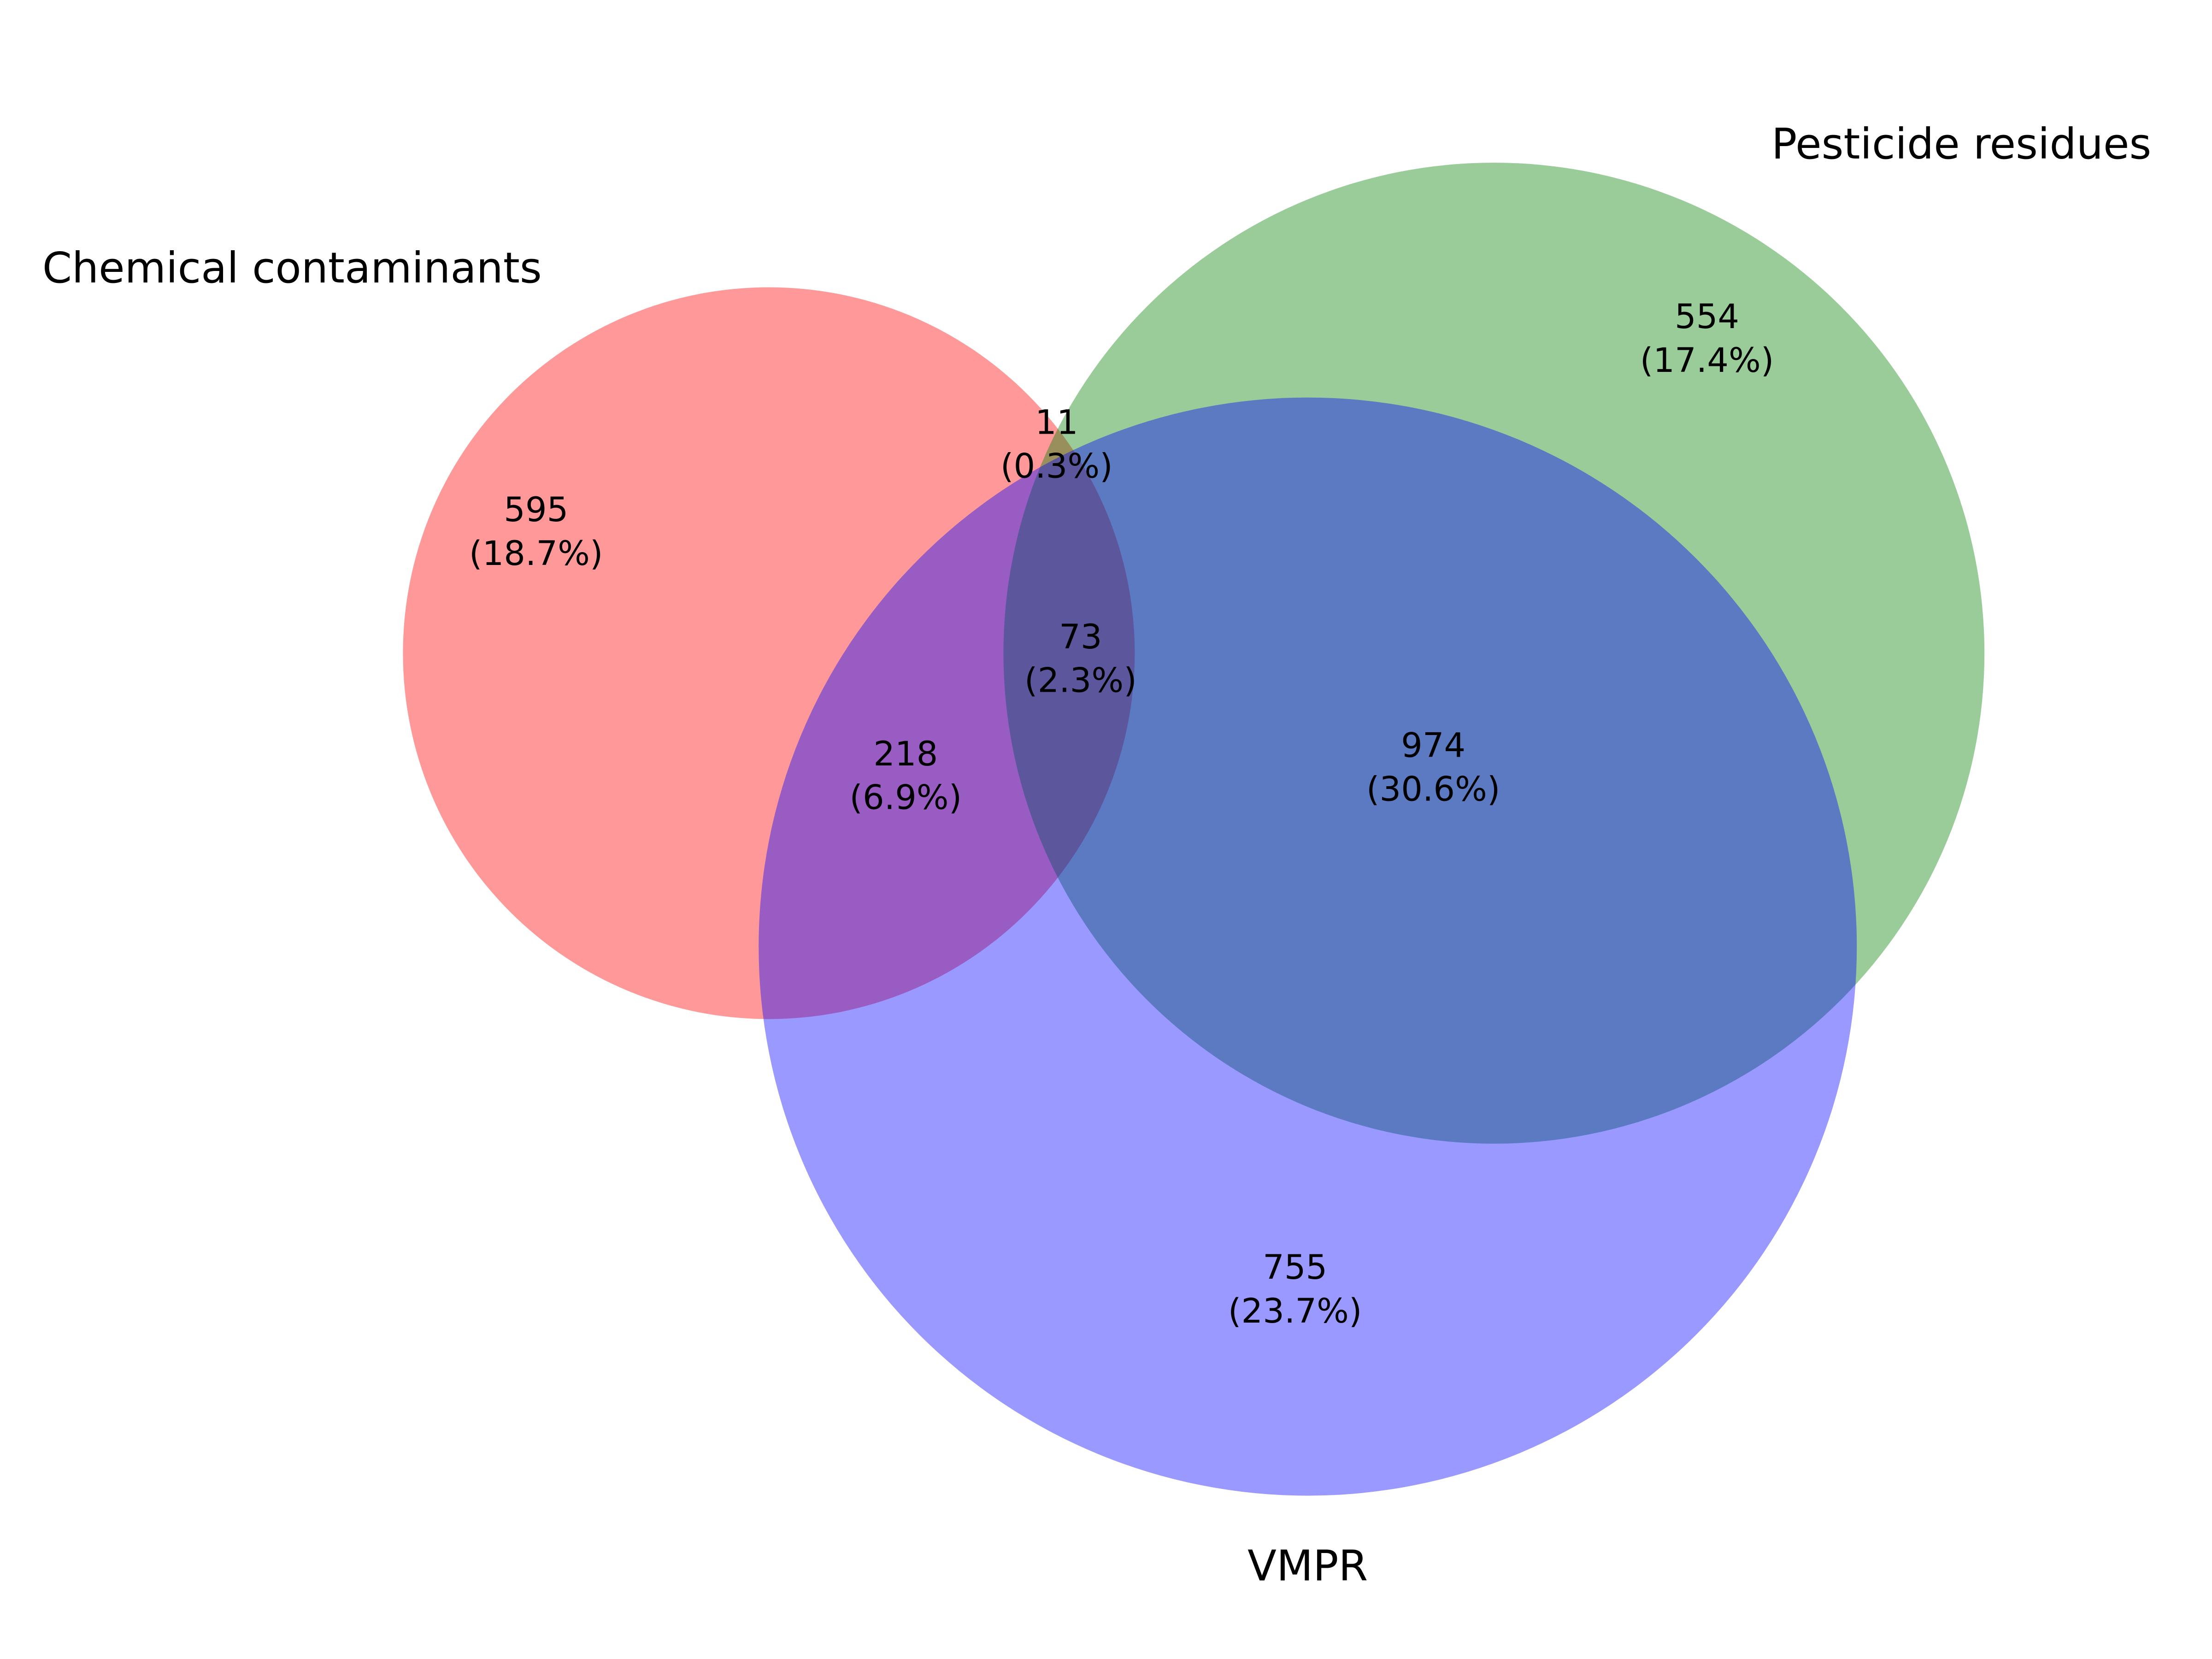 This screenshot has height=1659, width=2212. I want to click on set-label: Pesticide residues, so click(1961, 144).